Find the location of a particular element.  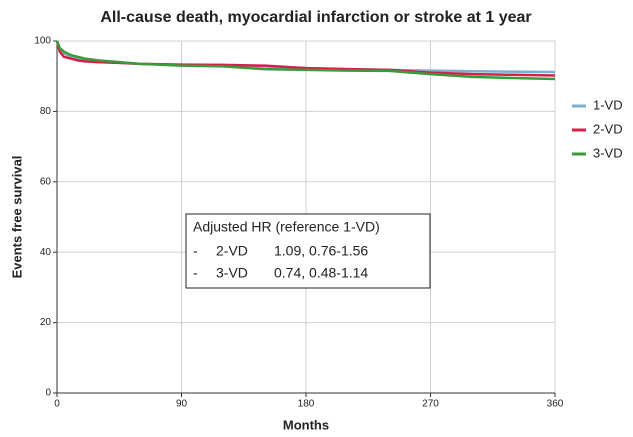

y-tick-label: 40 is located at coordinates (46, 252).